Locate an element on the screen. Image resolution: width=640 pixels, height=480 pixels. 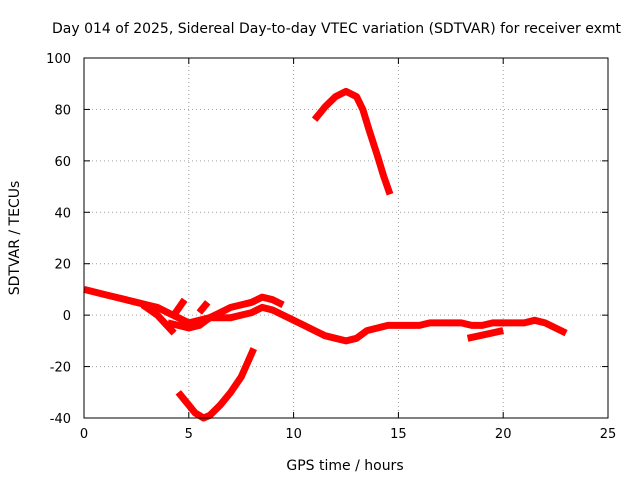
x-tick-label: 10 is located at coordinates (293, 434).